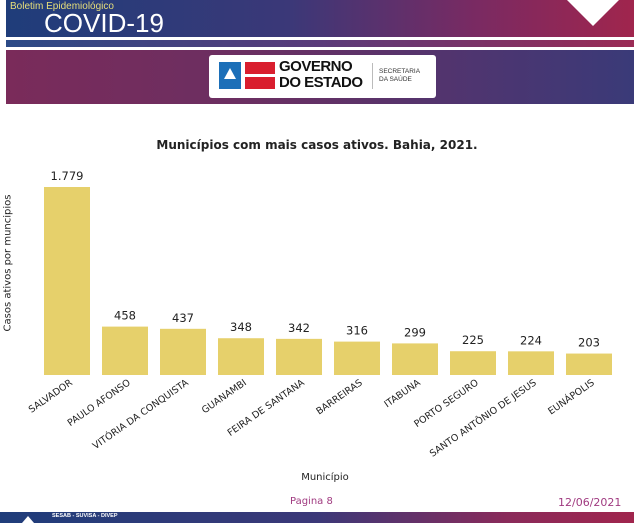 Image resolution: width=634 pixels, height=523 pixels. I want to click on logo-line1: GOVERNO, so click(316, 66).